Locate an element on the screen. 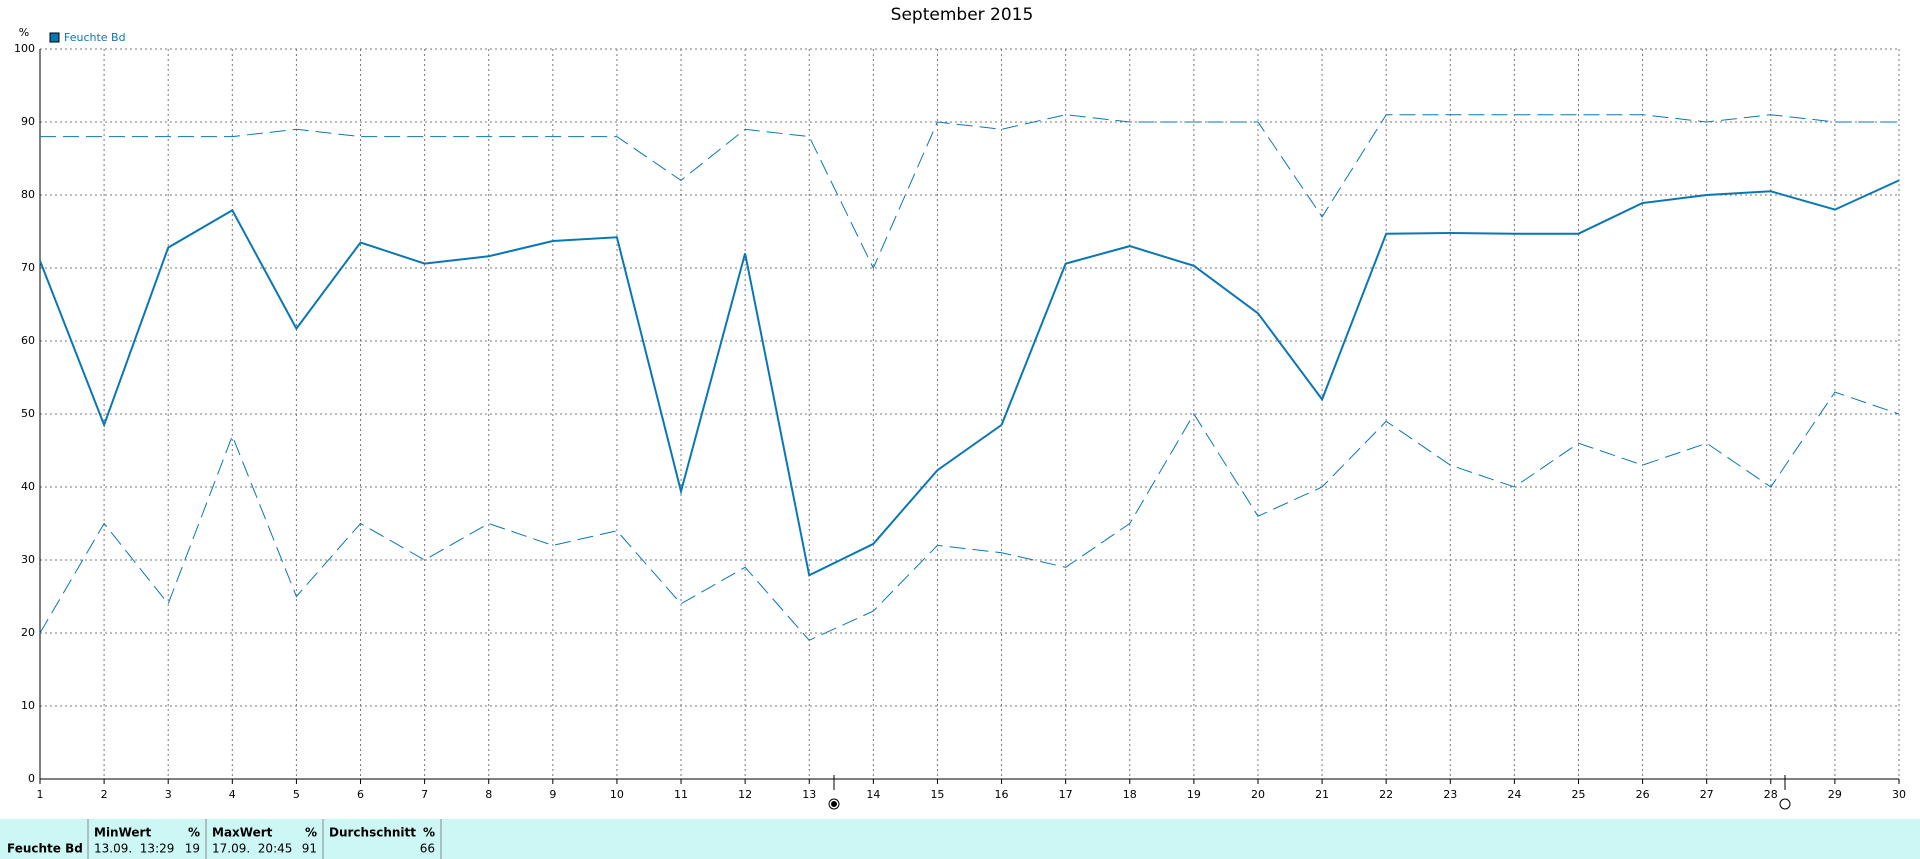  x-tick-label: 13 is located at coordinates (809, 794).